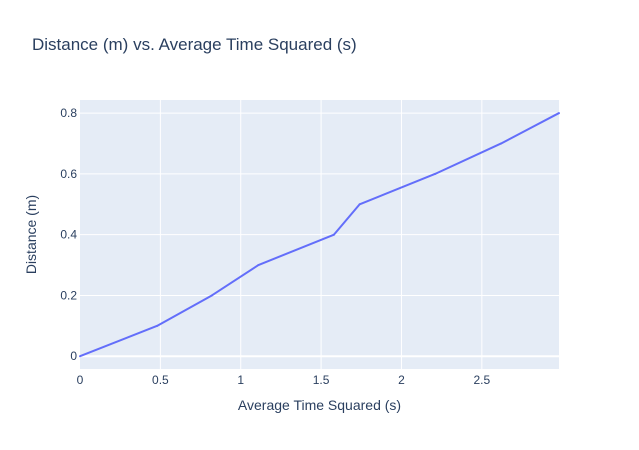 The image size is (639, 450). What do you see at coordinates (321, 380) in the screenshot?
I see `x-tick-label: 1.5` at bounding box center [321, 380].